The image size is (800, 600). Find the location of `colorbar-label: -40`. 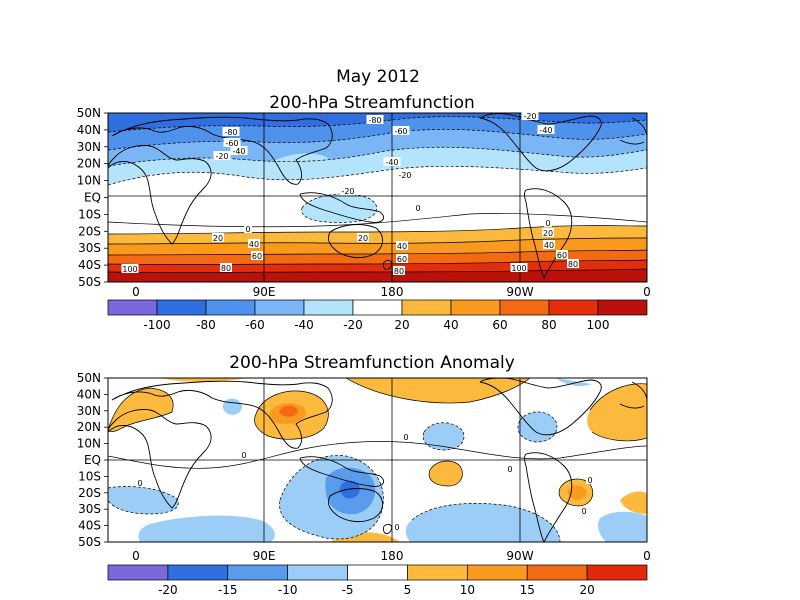

colorbar-label: -40 is located at coordinates (304, 325).